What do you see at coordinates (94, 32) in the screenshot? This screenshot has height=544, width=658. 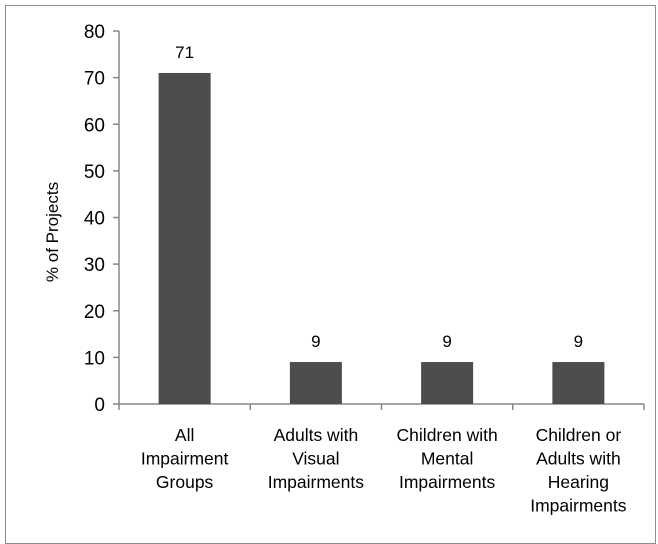 I see `y-tick-label: 80` at bounding box center [94, 32].